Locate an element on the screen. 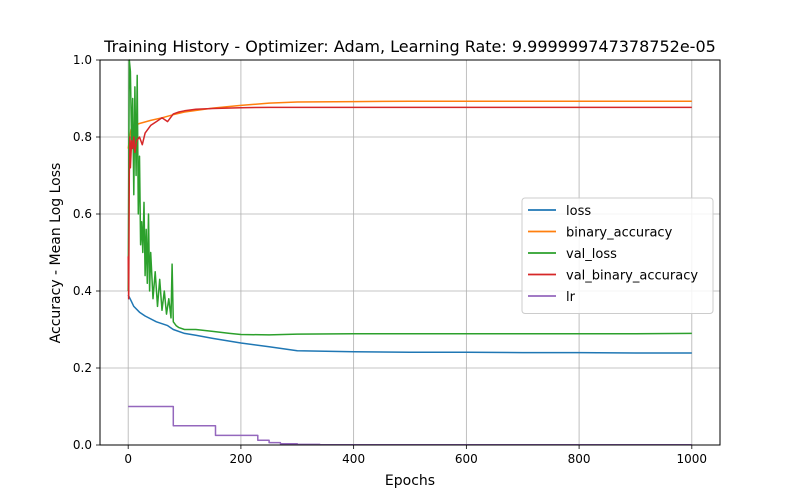 The height and width of the screenshot is (504, 800). legend-label: loss is located at coordinates (578, 211).